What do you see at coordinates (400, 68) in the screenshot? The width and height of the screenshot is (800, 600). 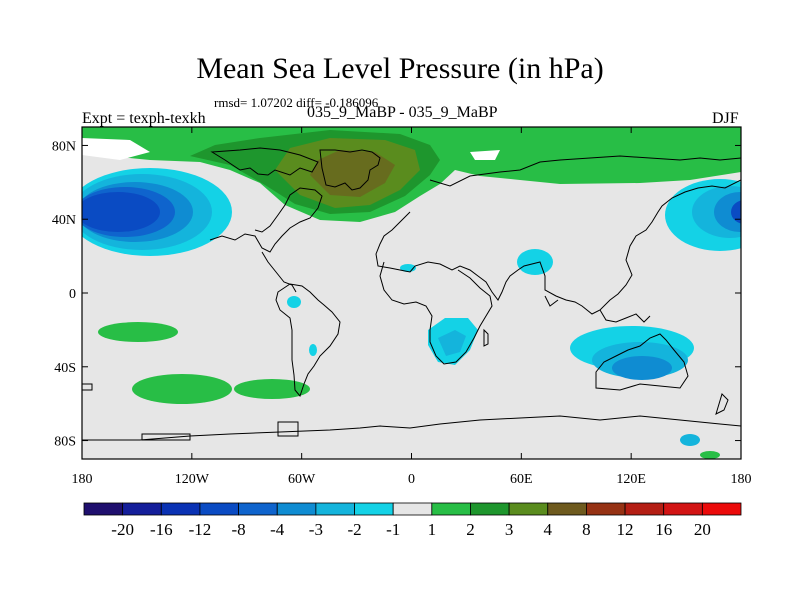 I see `chart-title: Mean Sea Level Pressure (in hPa)` at bounding box center [400, 68].